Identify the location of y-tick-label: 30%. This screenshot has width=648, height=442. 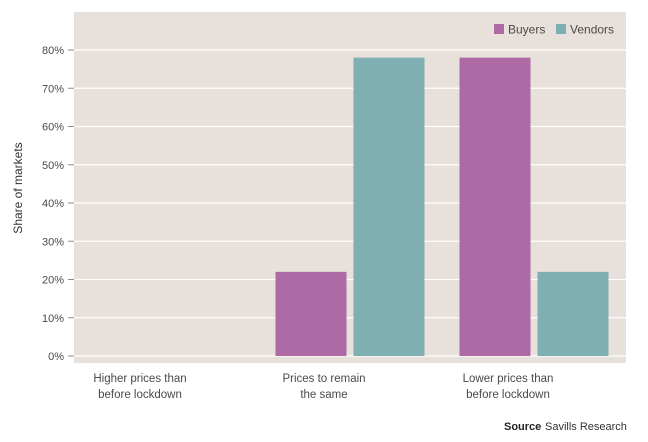
(53, 242).